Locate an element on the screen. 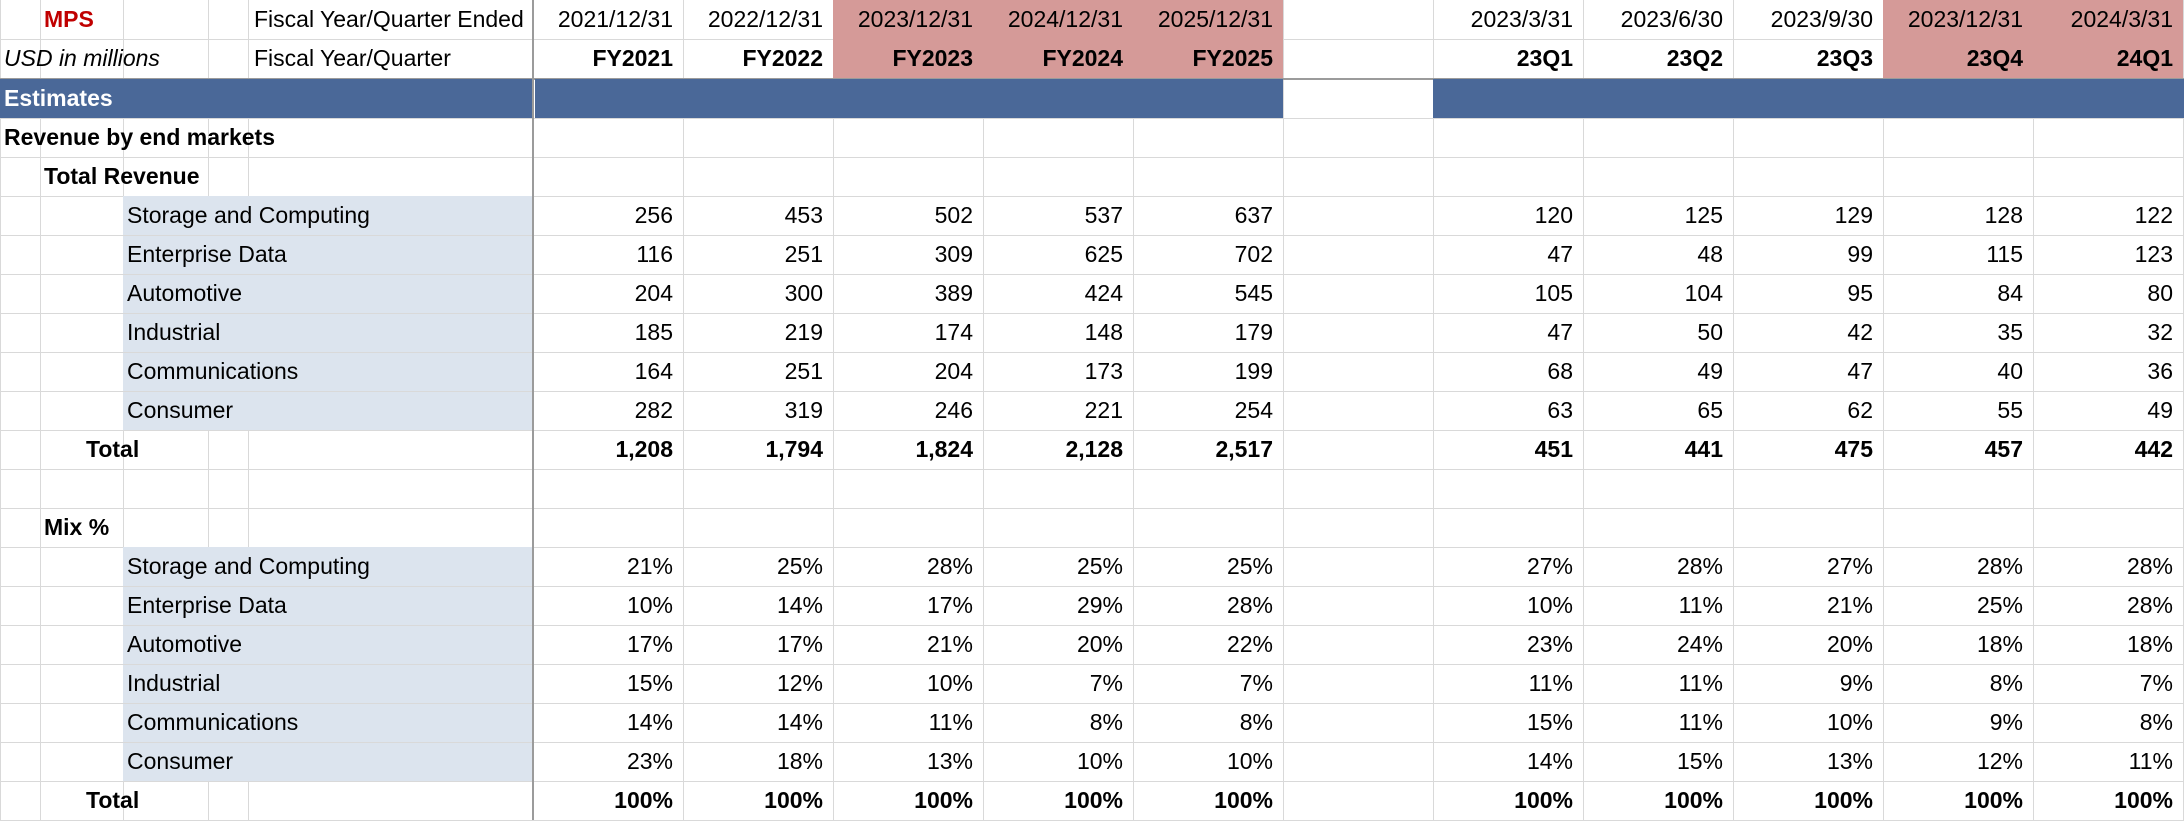 This screenshot has width=2184, height=821. column-period-header: 23Q3 is located at coordinates (1844, 58).